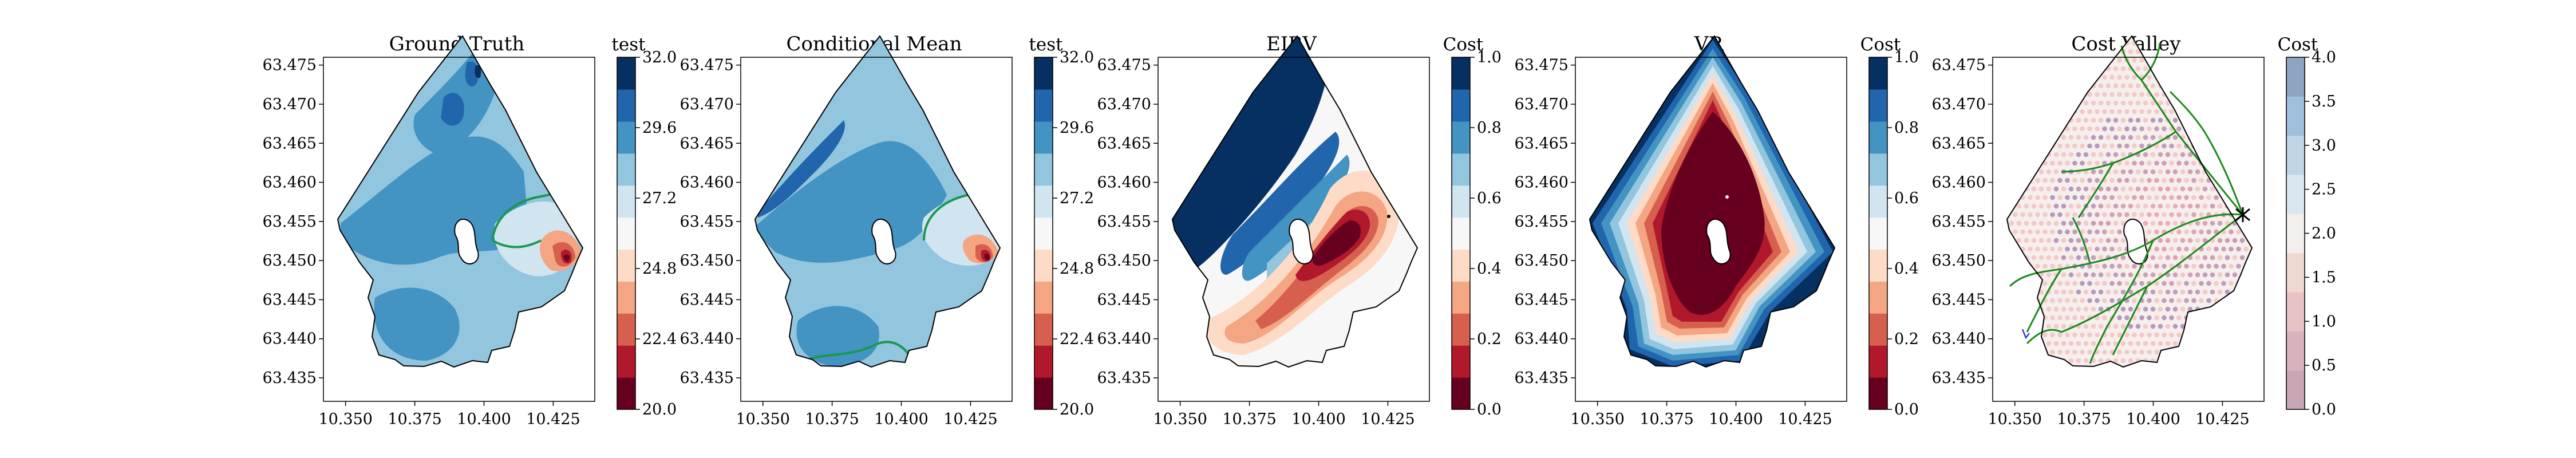 Image resolution: width=2576 pixels, height=458 pixels. Describe the element at coordinates (1388, 419) in the screenshot. I see `x-tick-label: 10.425` at that location.